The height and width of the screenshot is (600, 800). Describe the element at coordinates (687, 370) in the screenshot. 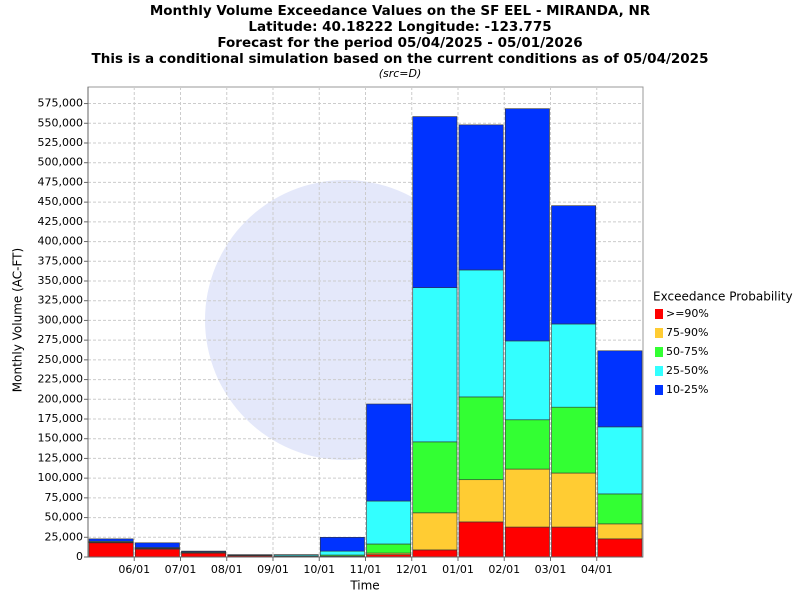

I see `legend-label: 25-50%` at that location.